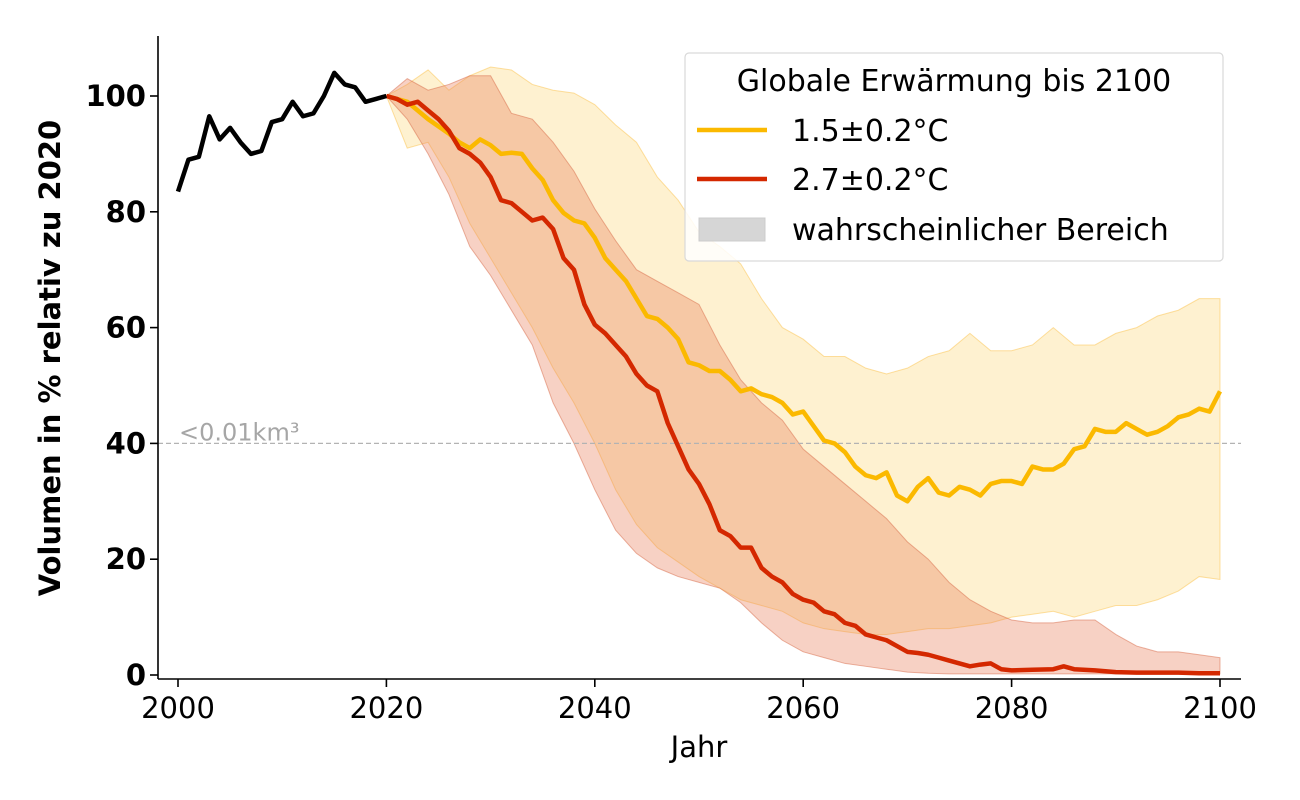  I want to click on legend-label-2-7: 2.7±0.2°C, so click(870, 180).